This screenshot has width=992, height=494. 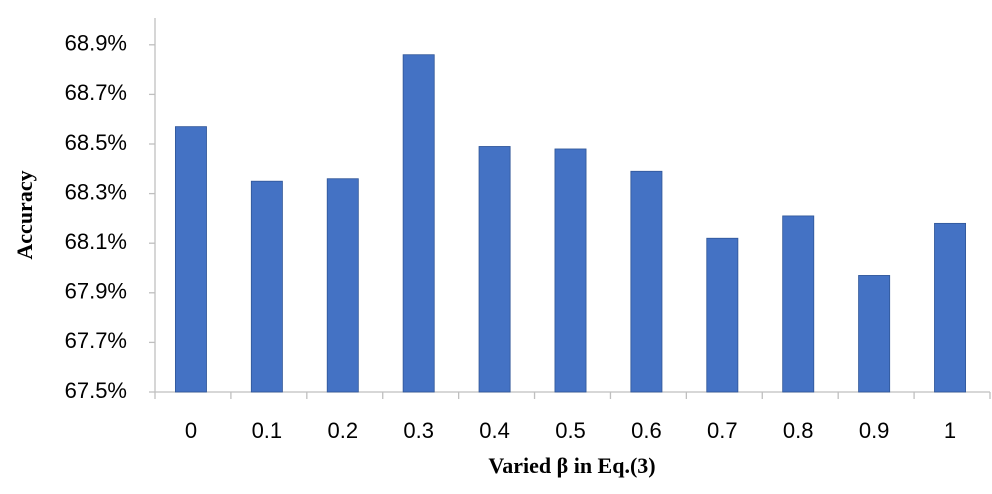 I want to click on x-tick-label: 0.1, so click(x=267, y=430).